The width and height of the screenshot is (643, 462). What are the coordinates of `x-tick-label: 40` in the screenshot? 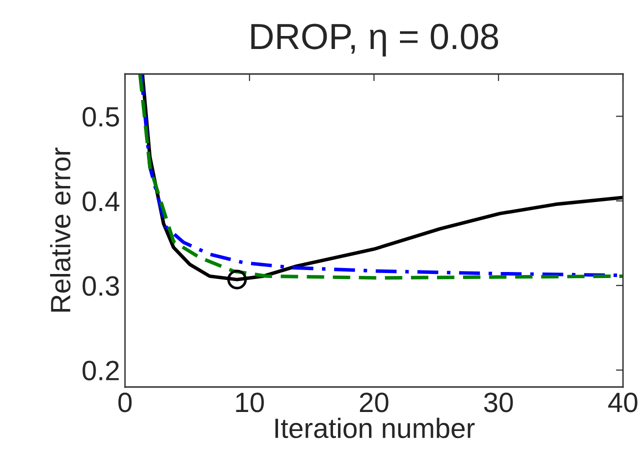 It's located at (623, 402).